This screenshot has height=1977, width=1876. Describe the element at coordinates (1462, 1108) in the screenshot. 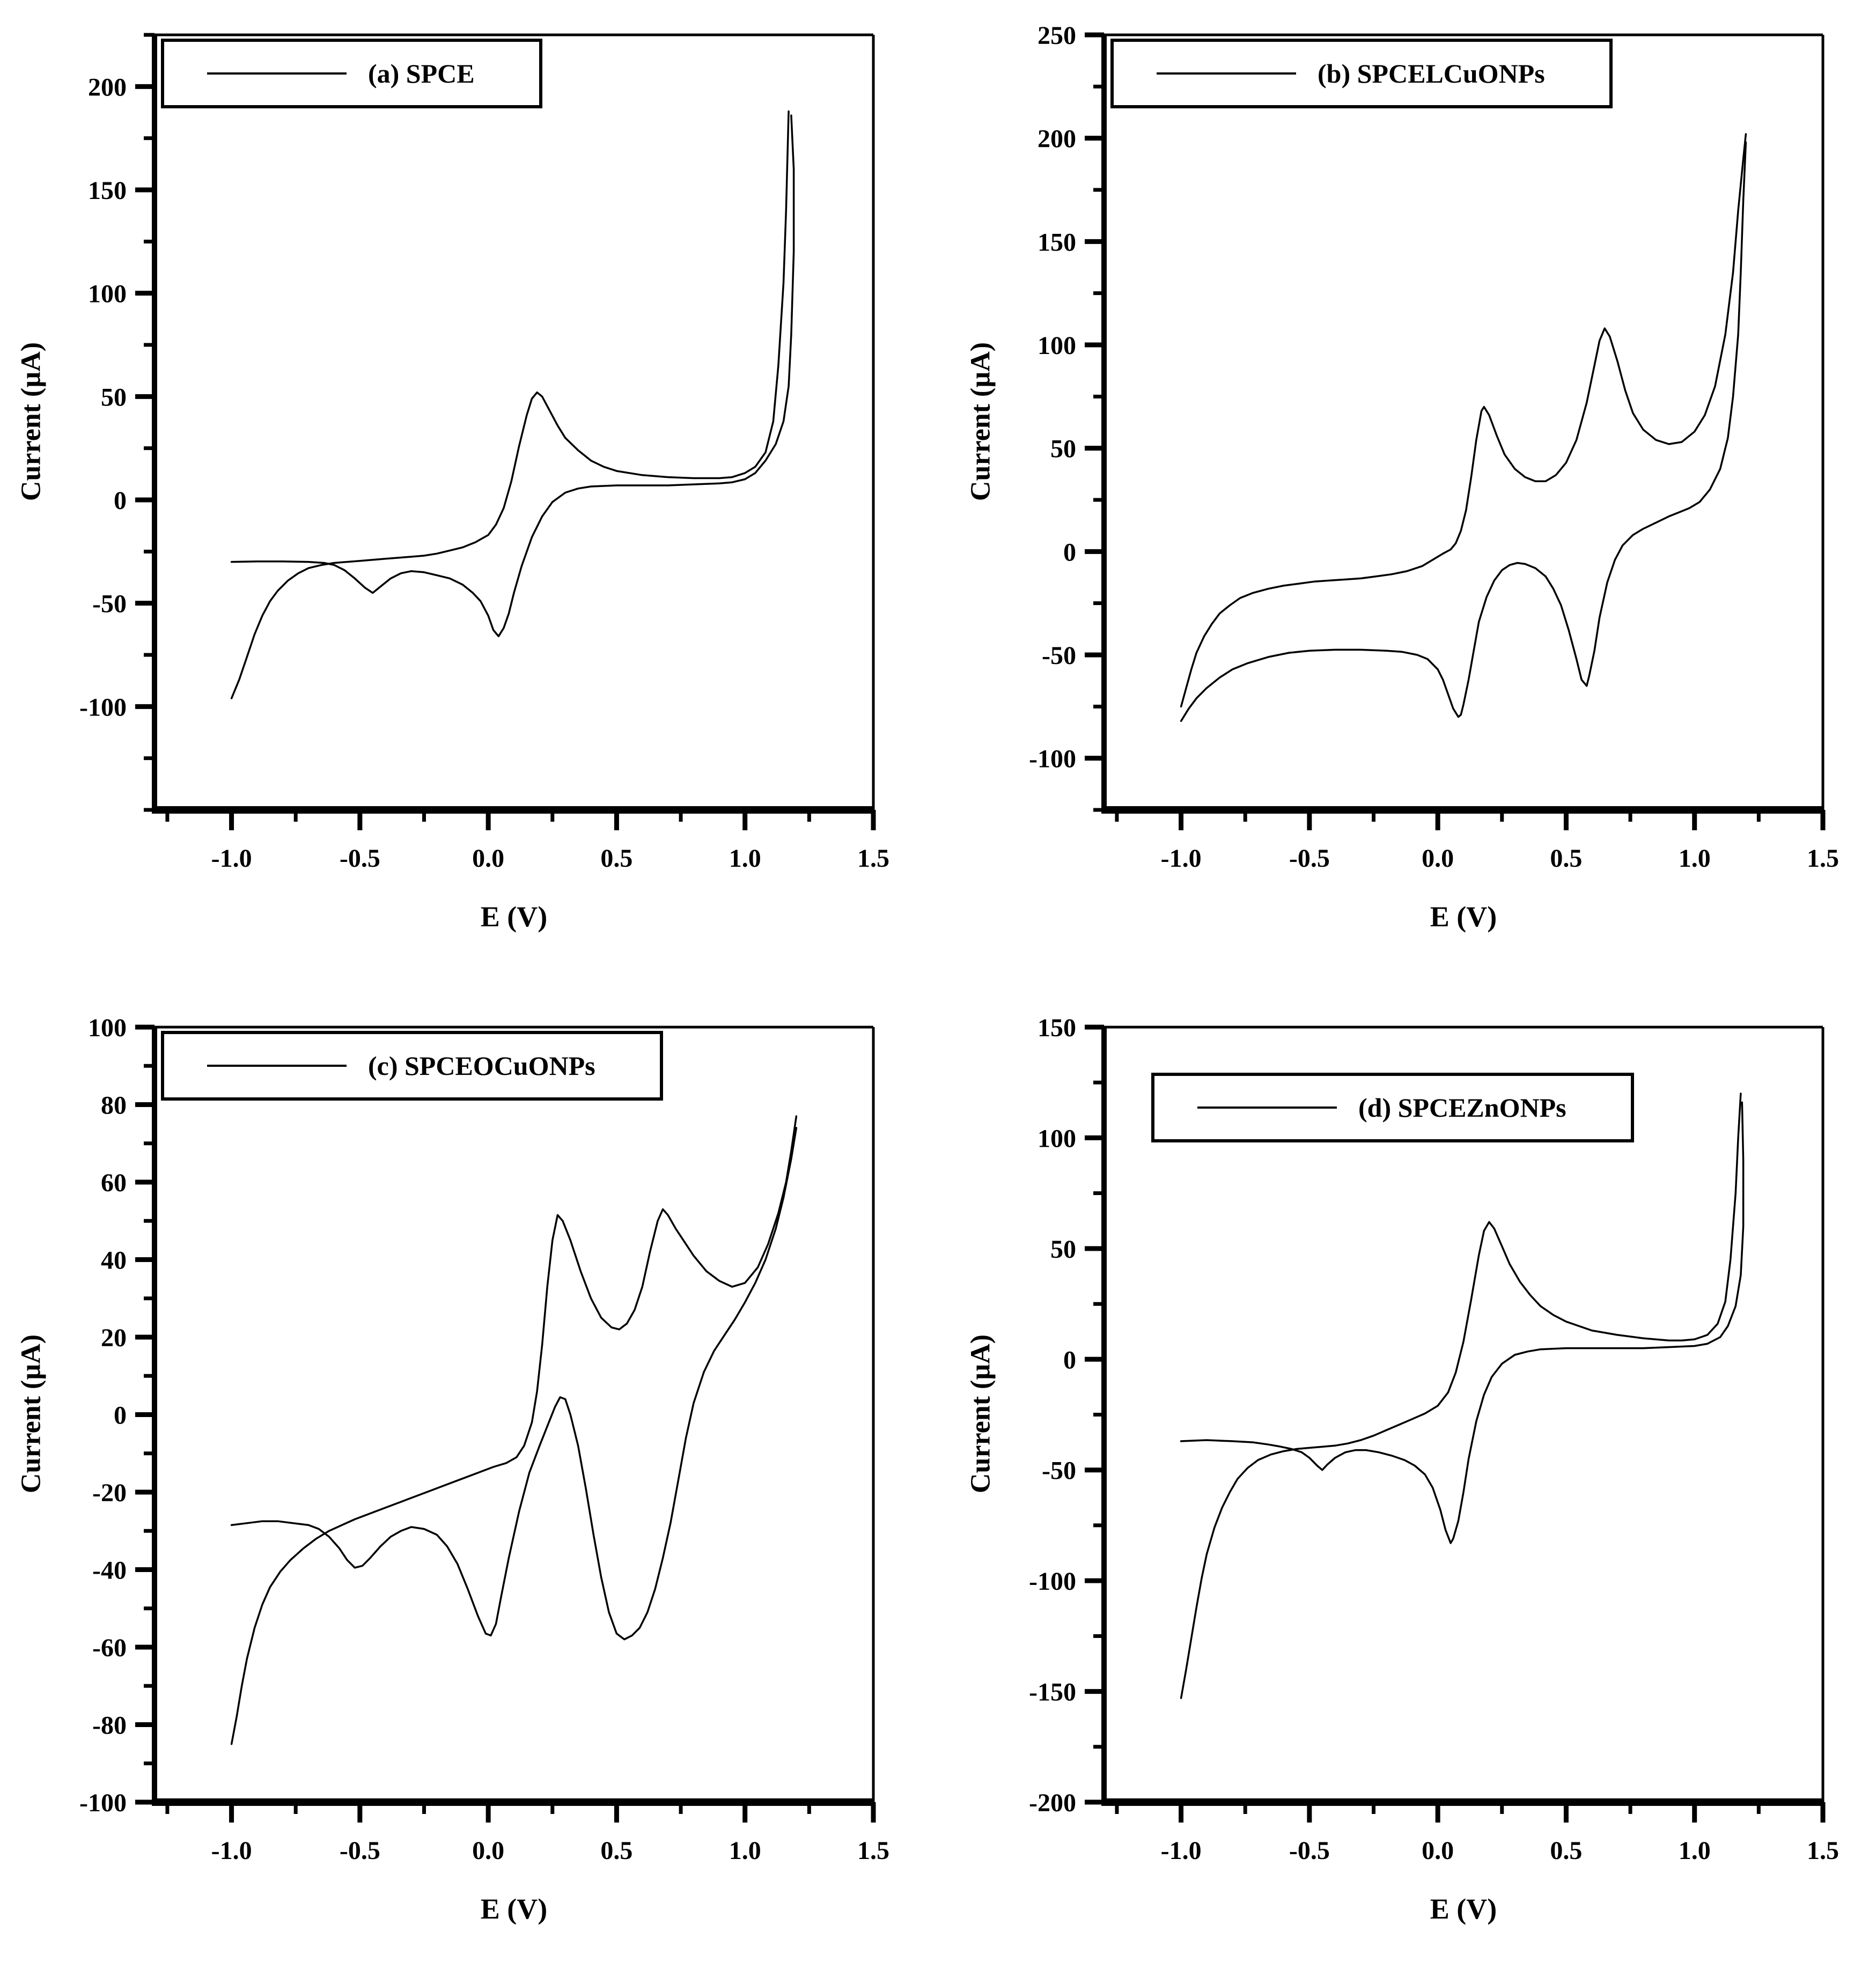

I see `legend-label: (d) SPCEZnONPs` at that location.